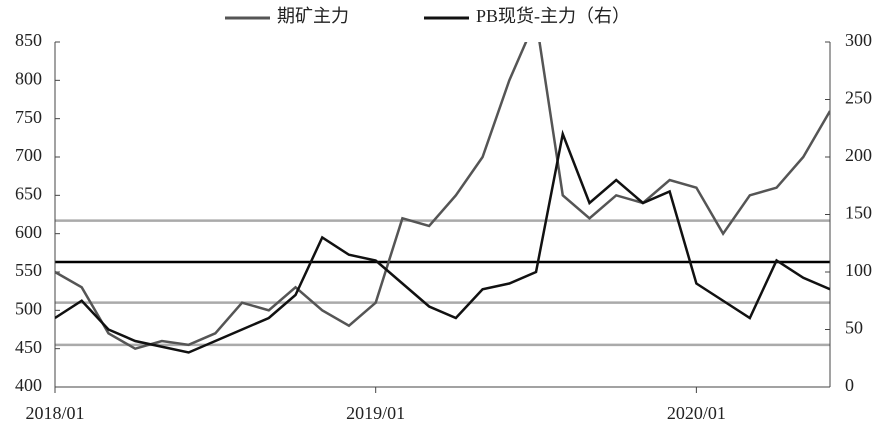  What do you see at coordinates (28, 385) in the screenshot?
I see `y-tick-label: 400` at bounding box center [28, 385].